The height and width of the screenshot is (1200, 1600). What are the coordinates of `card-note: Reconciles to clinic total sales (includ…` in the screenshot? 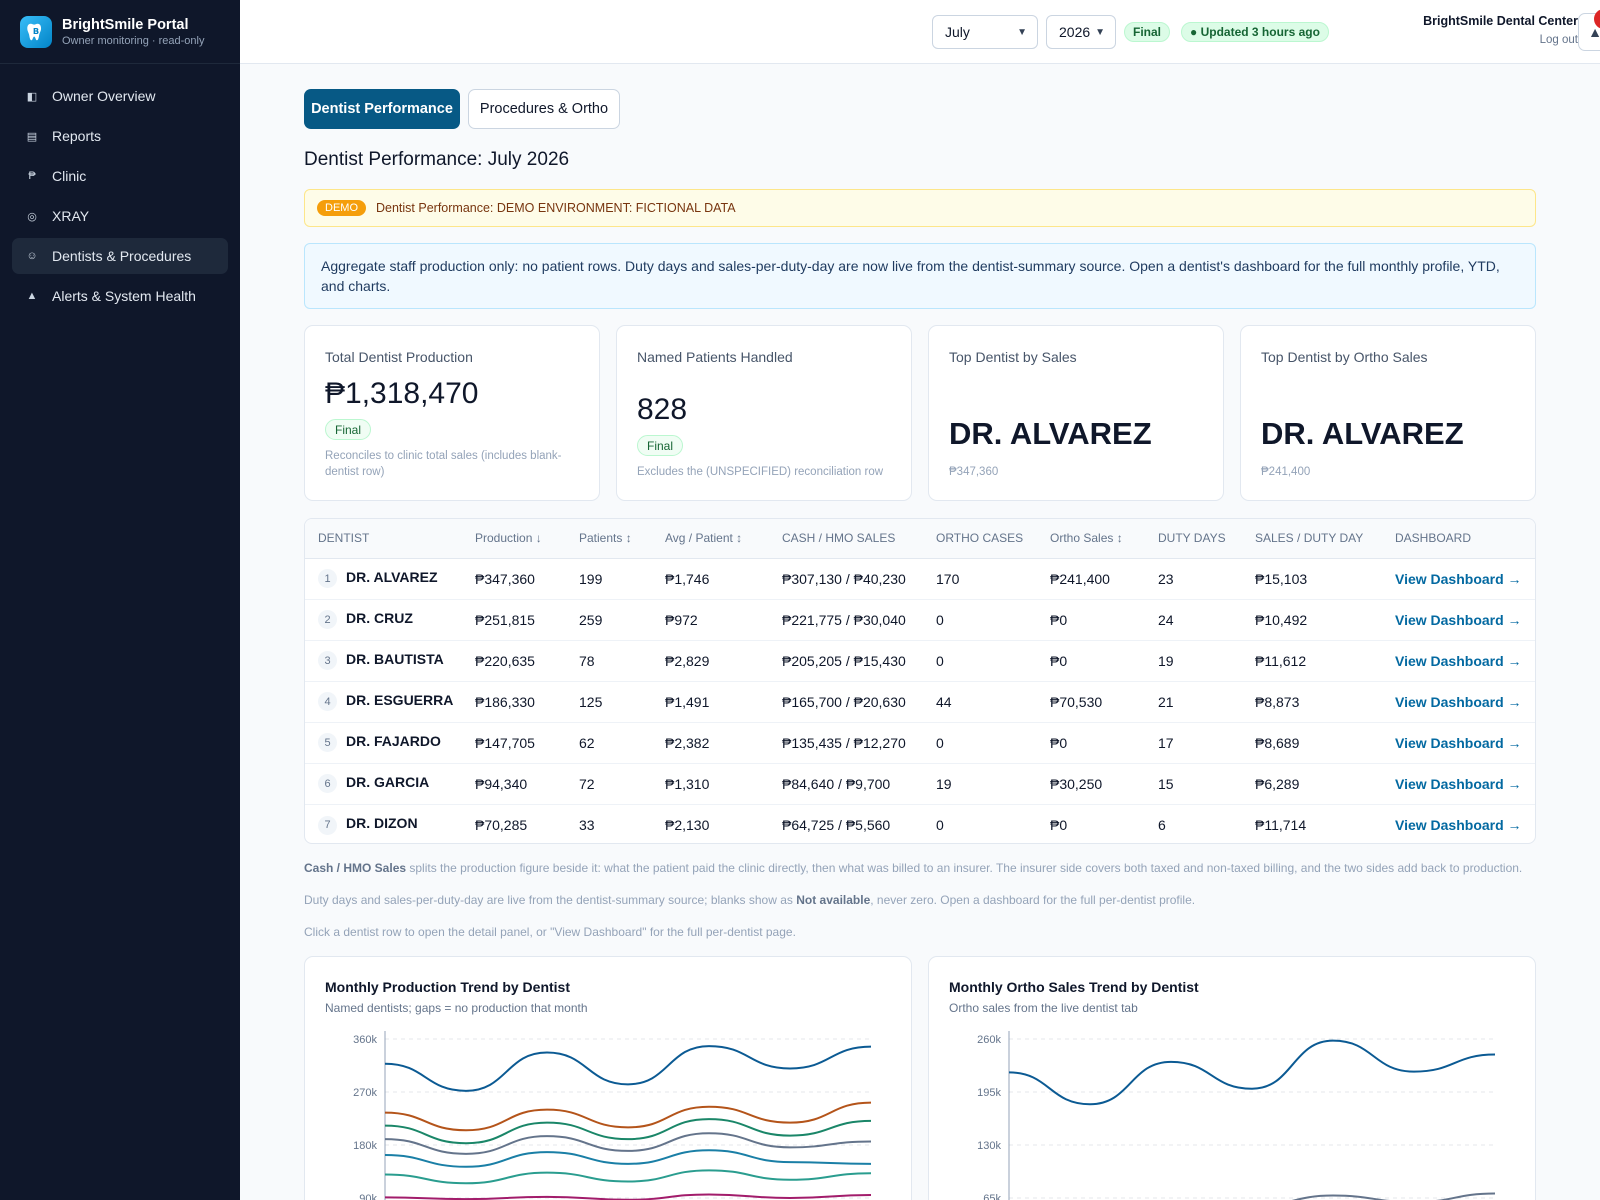 It's located at (443, 464).